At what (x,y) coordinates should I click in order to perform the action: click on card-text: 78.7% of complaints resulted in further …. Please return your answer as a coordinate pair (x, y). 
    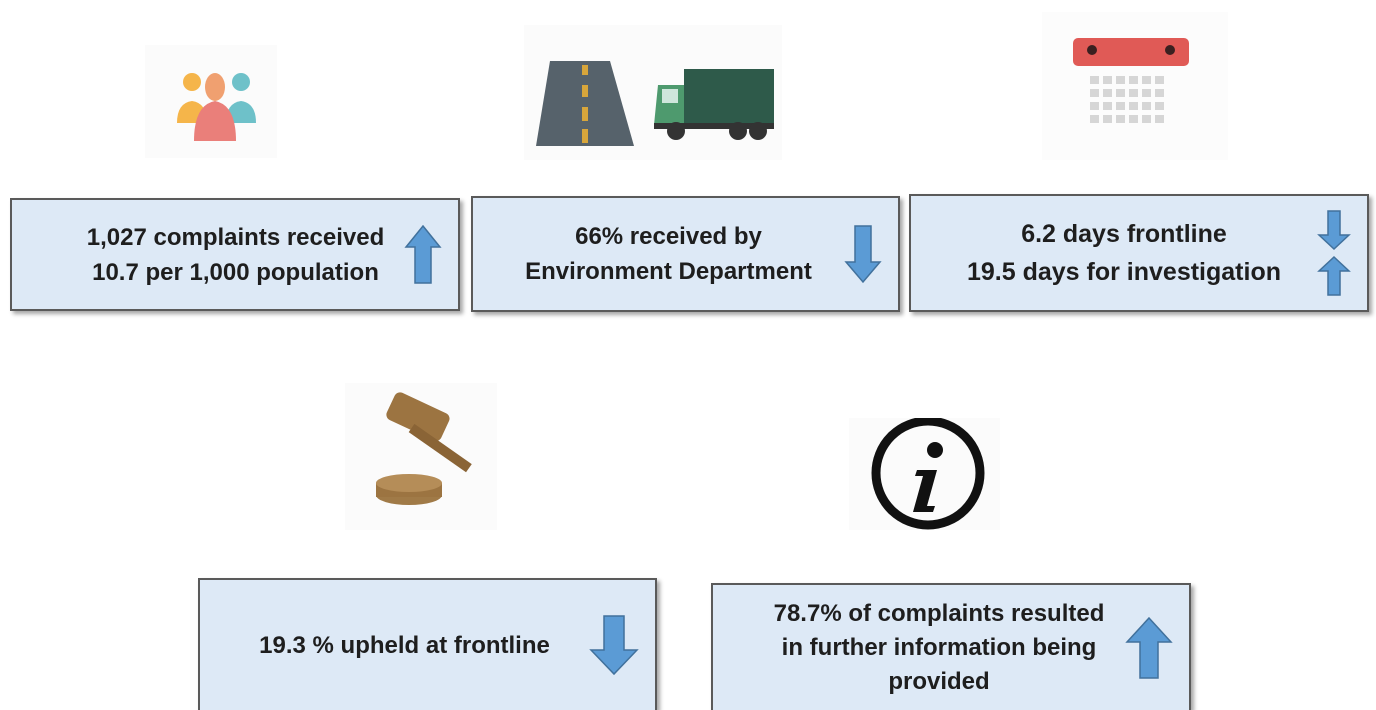
    Looking at the image, I should click on (939, 648).